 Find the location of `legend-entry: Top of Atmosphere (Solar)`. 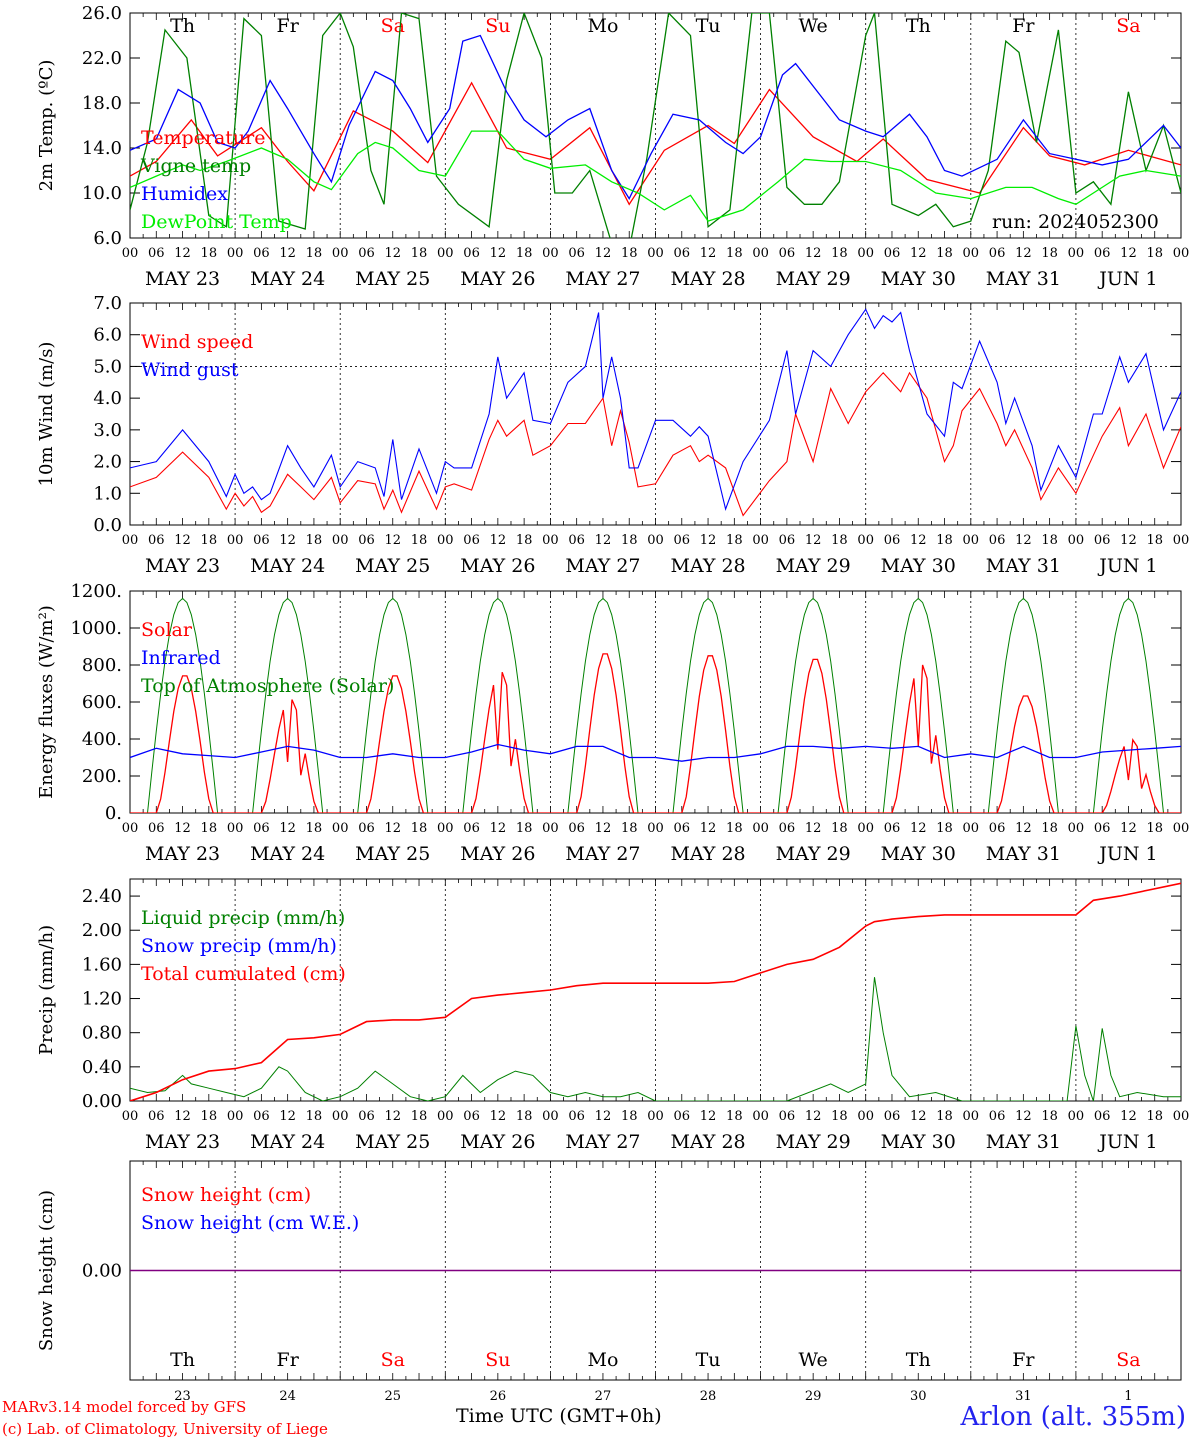

legend-entry: Top of Atmosphere (Solar) is located at coordinates (267, 686).